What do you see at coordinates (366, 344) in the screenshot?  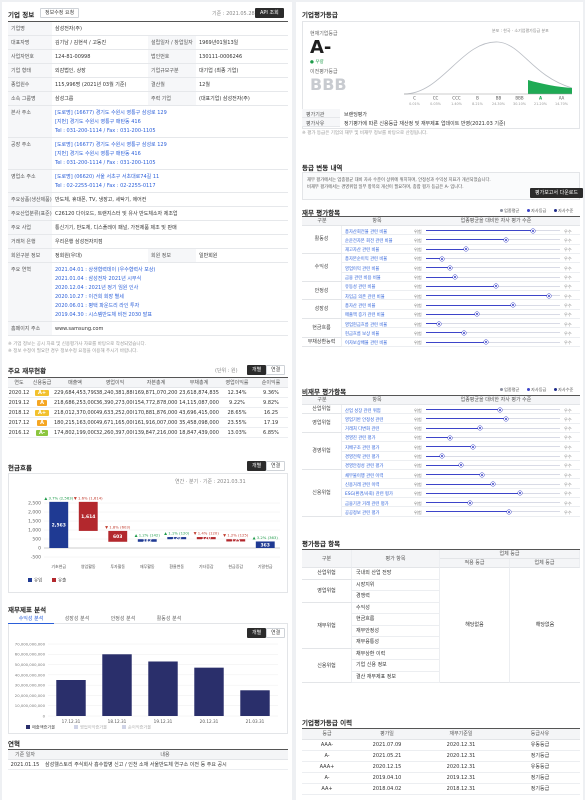 I see `item-label: 이자보상배율 관련 비율` at bounding box center [366, 344].